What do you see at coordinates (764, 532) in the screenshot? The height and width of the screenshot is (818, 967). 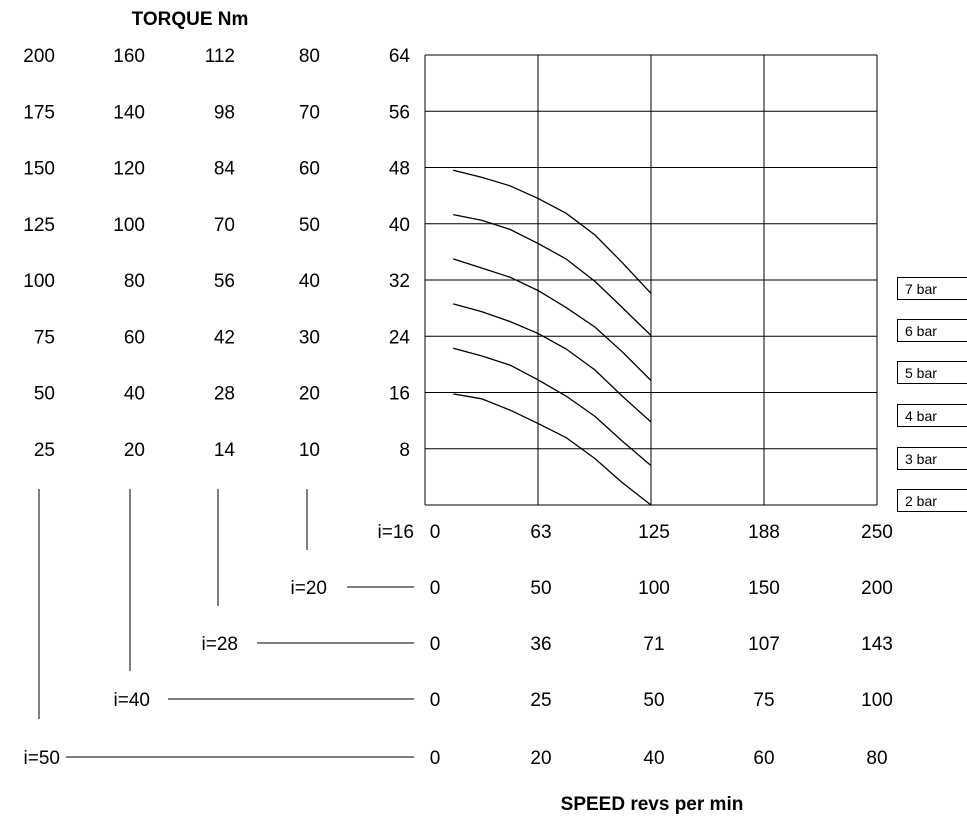 I see `speed-tick-r0-t3: 188` at bounding box center [764, 532].